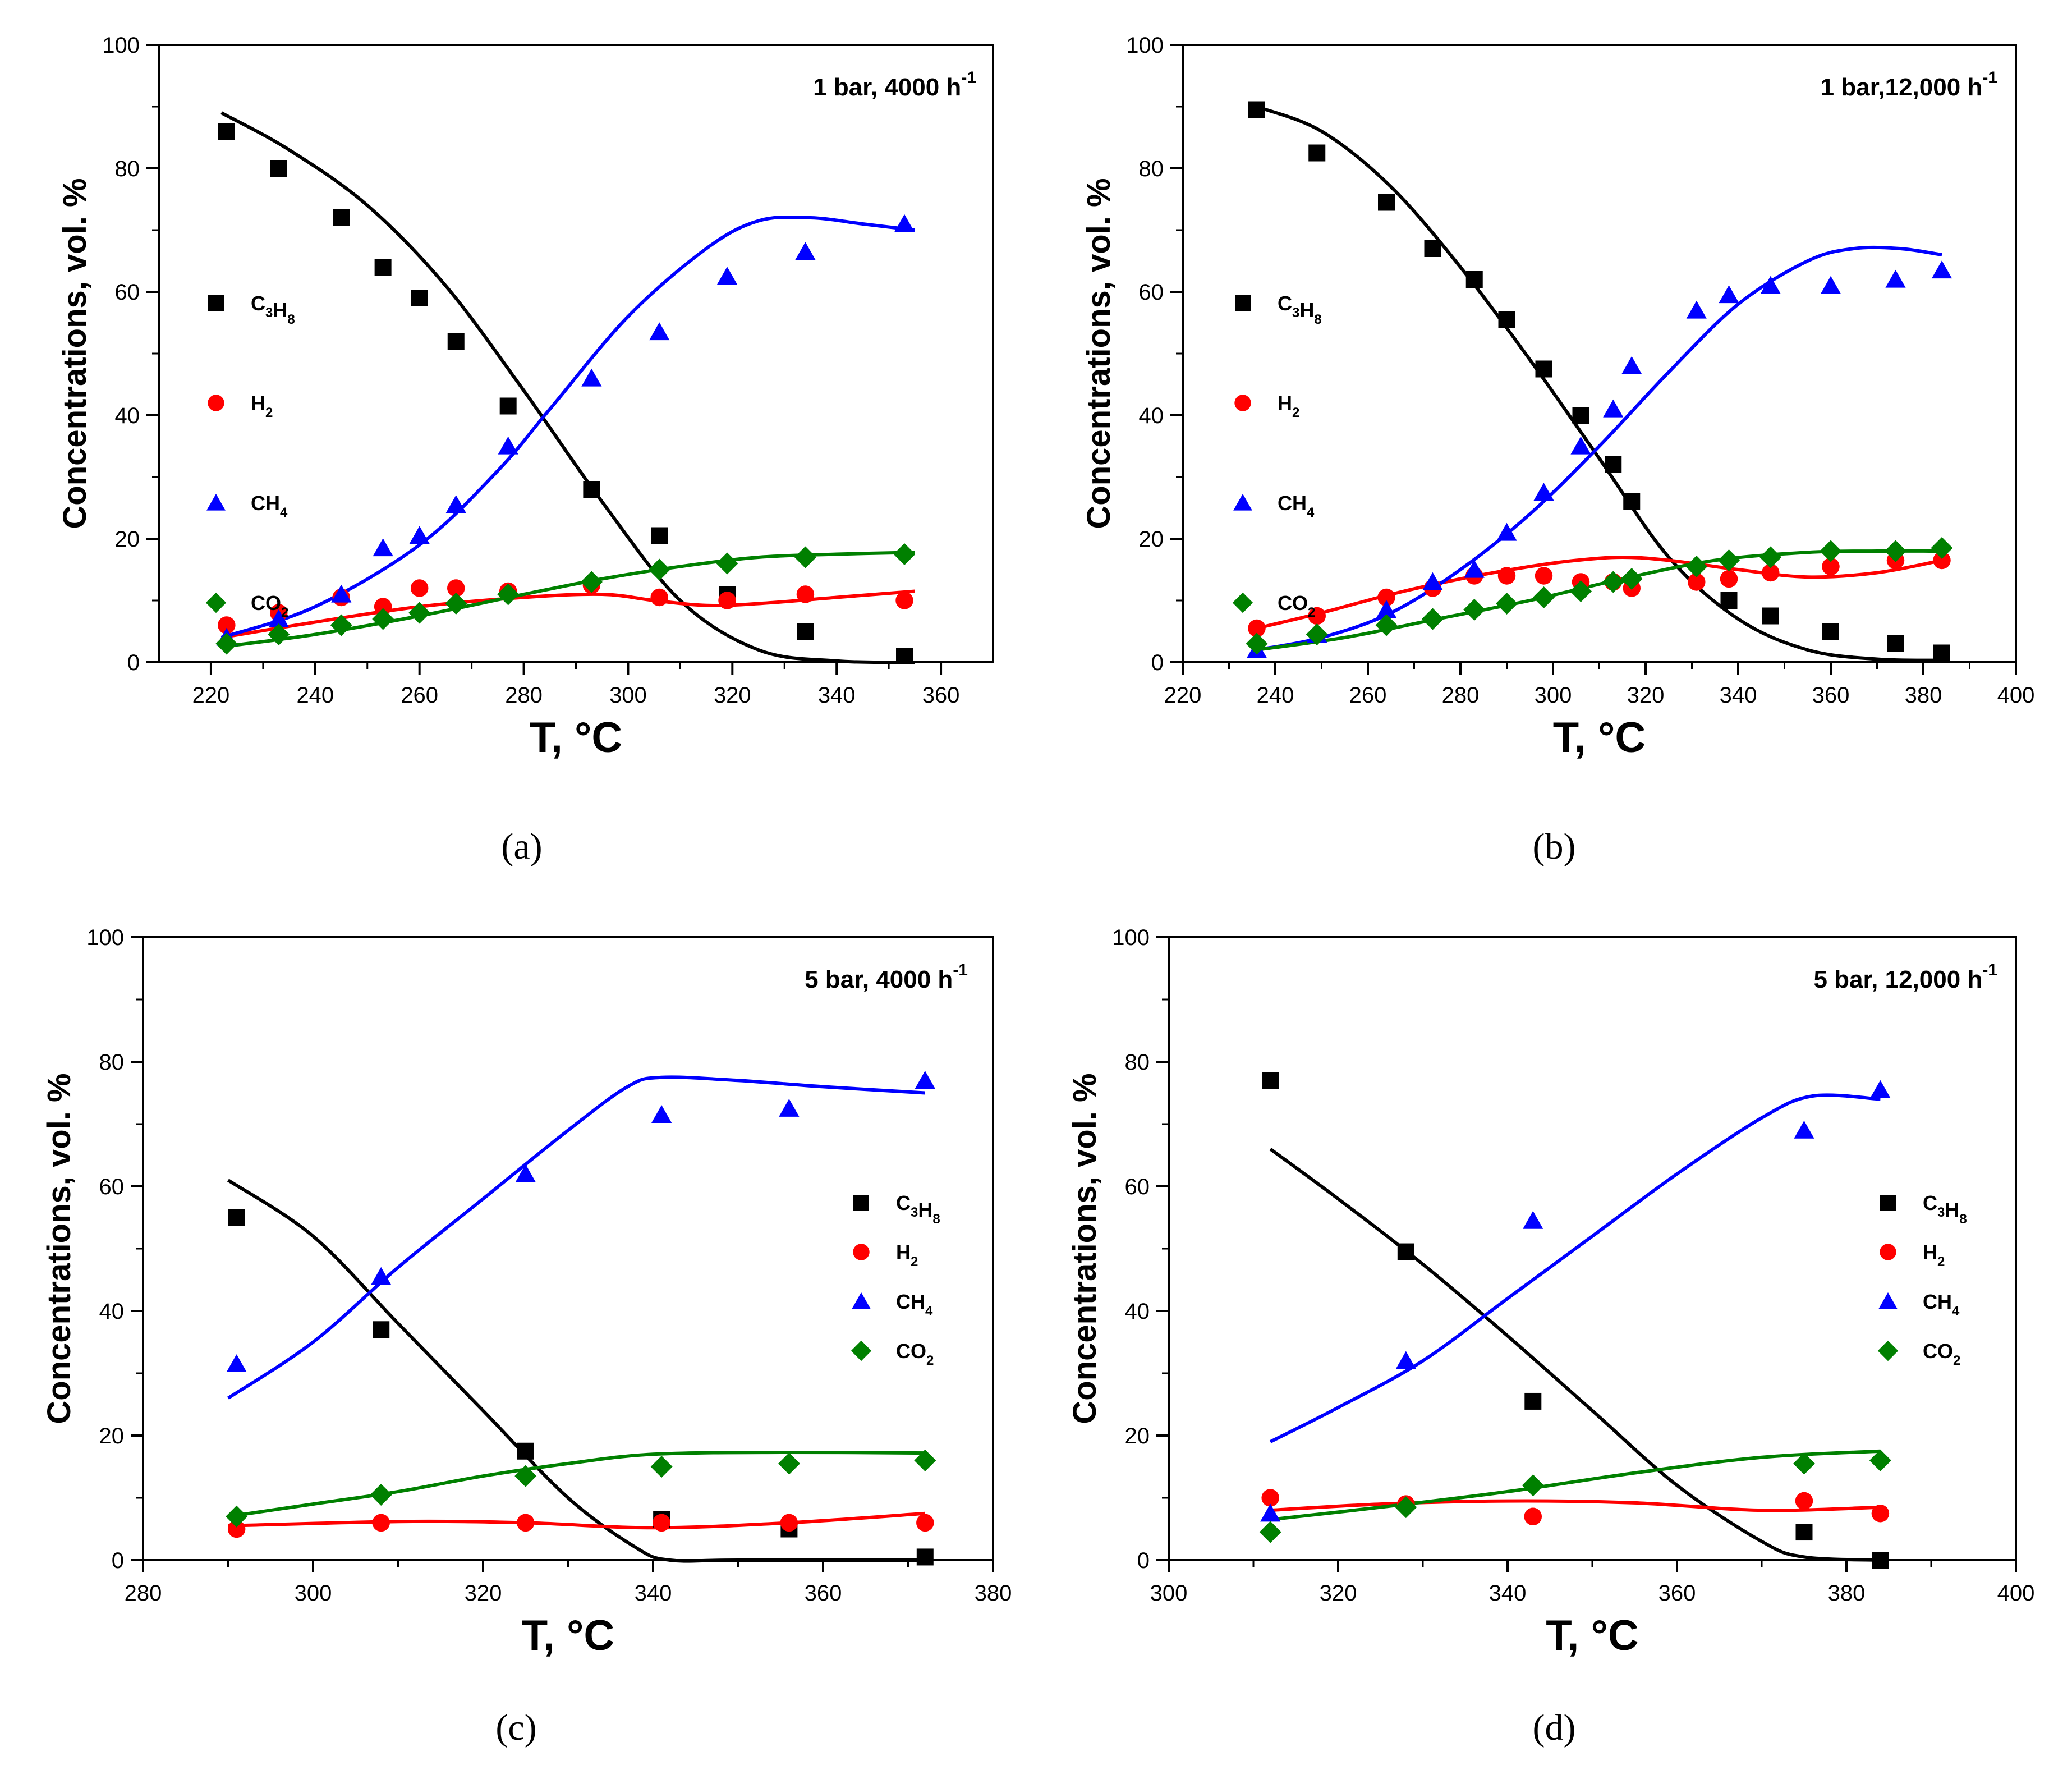  What do you see at coordinates (567, 388) in the screenshot?
I see `fit-curve-c3h8` at bounding box center [567, 388].